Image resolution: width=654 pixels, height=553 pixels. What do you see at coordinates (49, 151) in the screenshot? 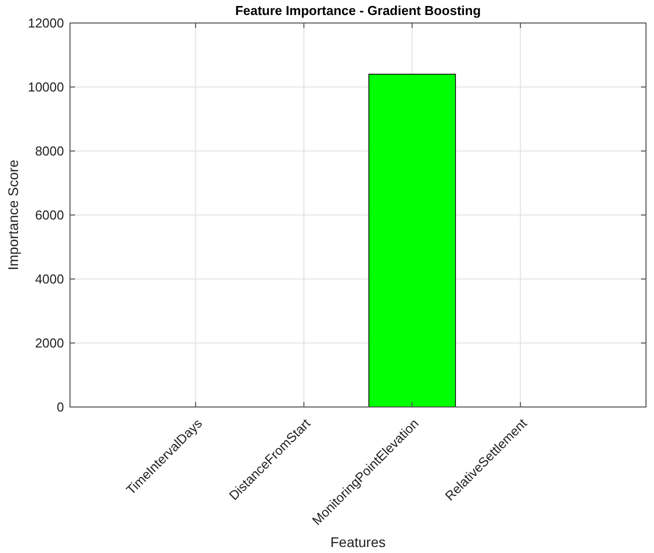
I see `y-tick-label: 8000` at bounding box center [49, 151].